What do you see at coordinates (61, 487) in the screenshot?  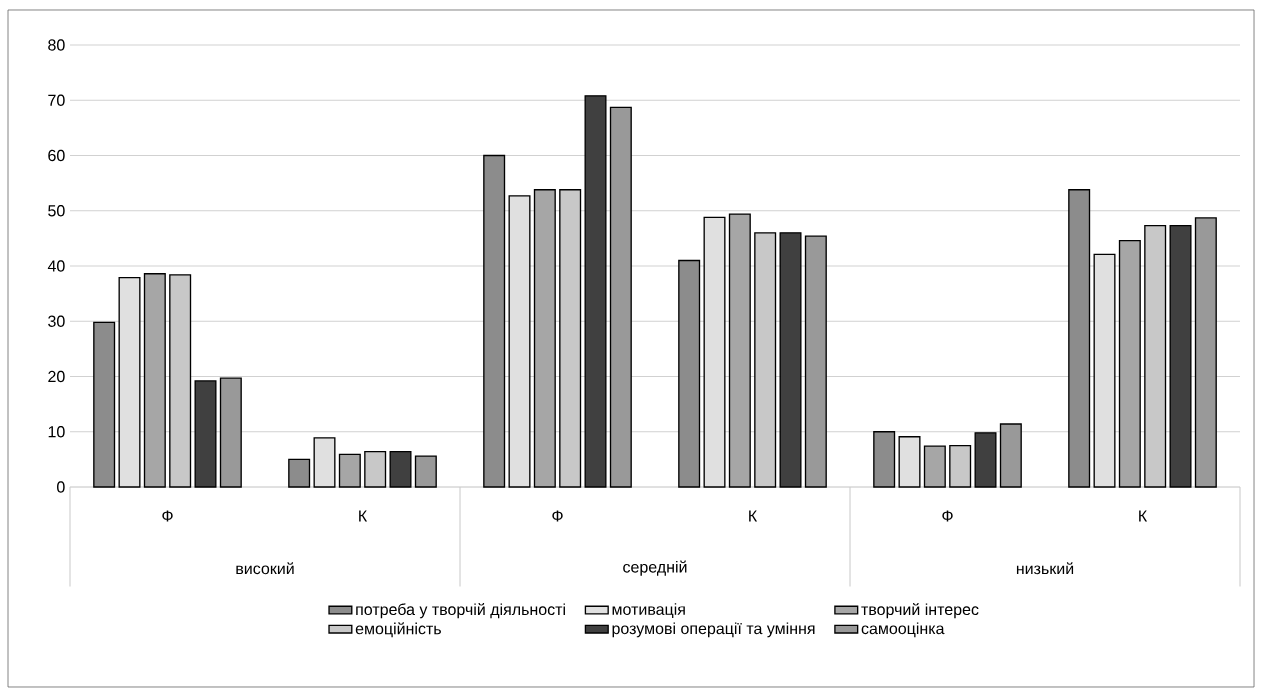 I see `y-tick-label: 0` at bounding box center [61, 487].